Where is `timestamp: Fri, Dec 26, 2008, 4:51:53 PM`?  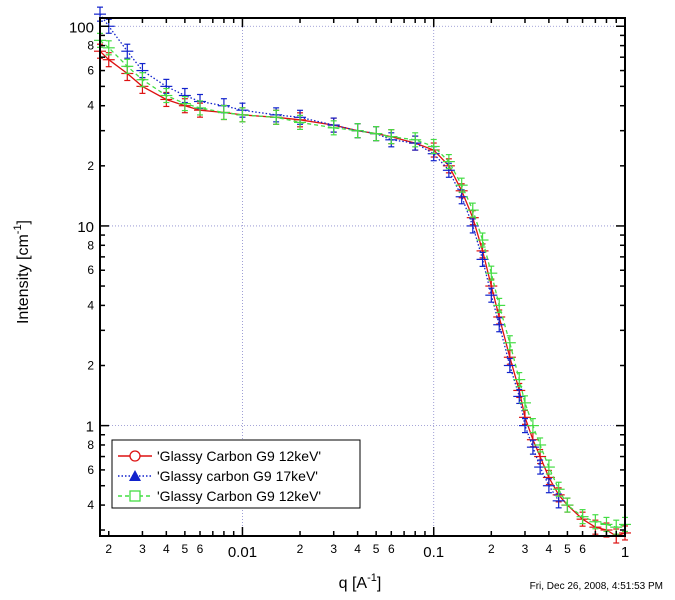
timestamp: Fri, Dec 26, 2008, 4:51:53 PM is located at coordinates (596, 586).